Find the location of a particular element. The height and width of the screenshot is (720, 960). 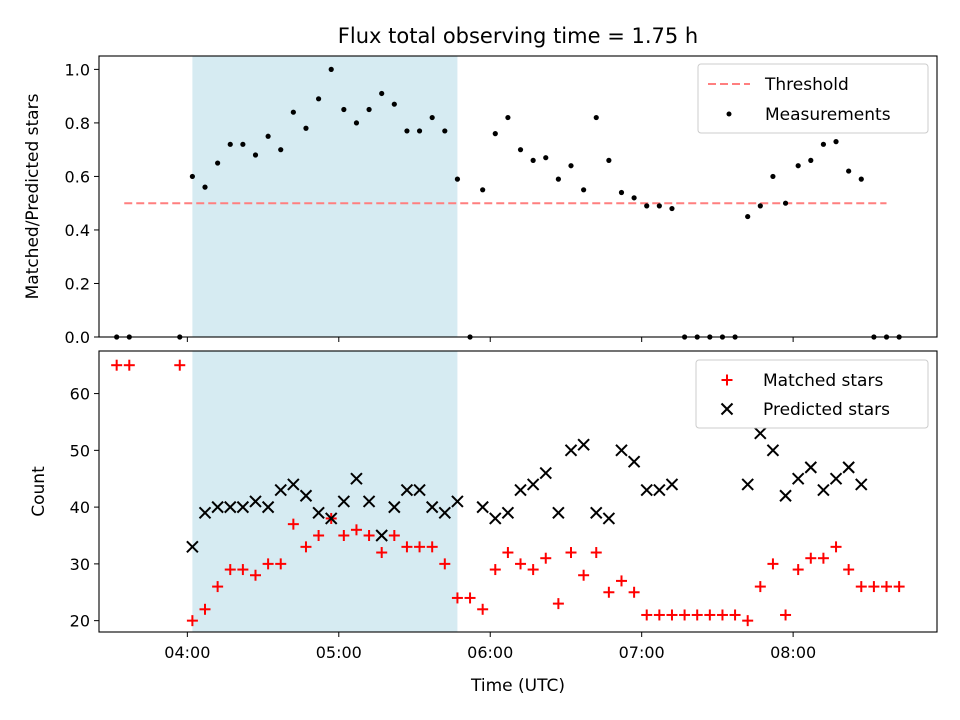

y-tick-label: 0.0 is located at coordinates (77, 337).